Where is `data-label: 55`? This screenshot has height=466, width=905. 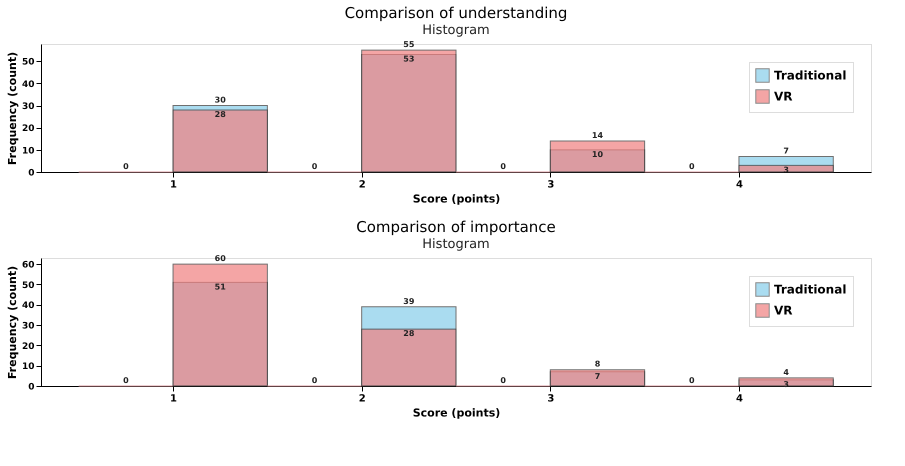 data-label: 55 is located at coordinates (409, 45).